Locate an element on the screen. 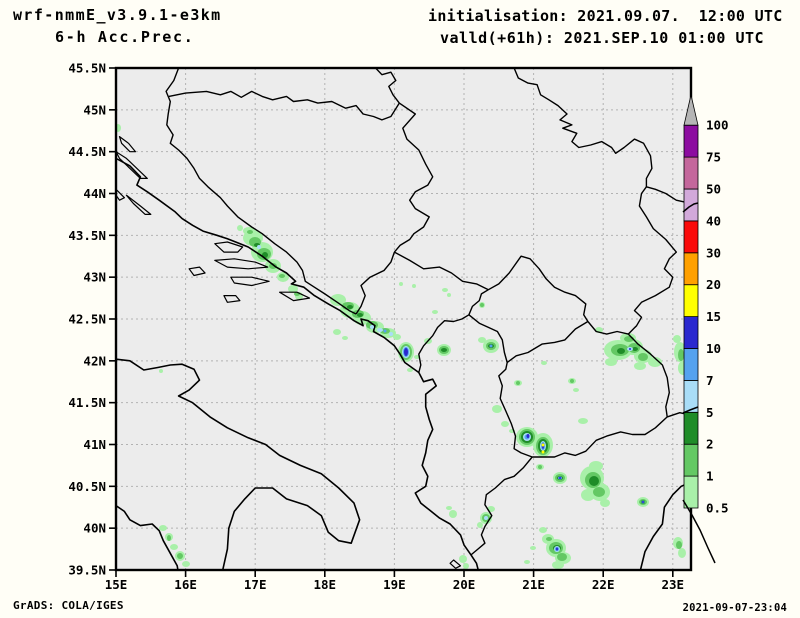  colorbar-label: 0.5 is located at coordinates (717, 508).